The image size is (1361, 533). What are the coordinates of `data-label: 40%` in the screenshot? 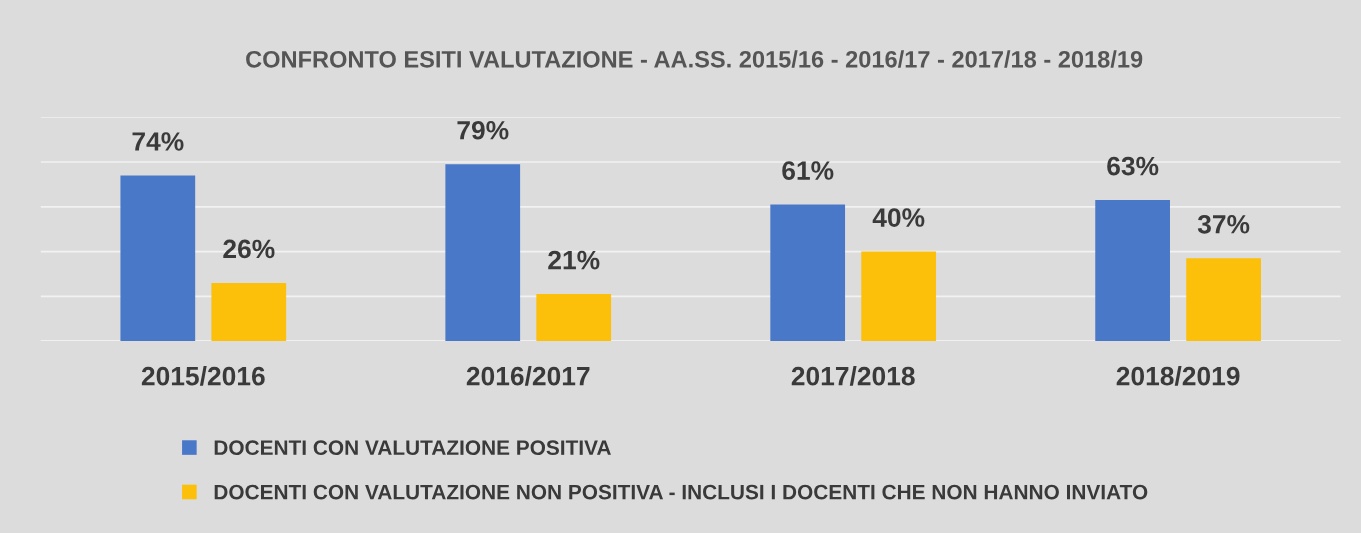 It's located at (898, 217).